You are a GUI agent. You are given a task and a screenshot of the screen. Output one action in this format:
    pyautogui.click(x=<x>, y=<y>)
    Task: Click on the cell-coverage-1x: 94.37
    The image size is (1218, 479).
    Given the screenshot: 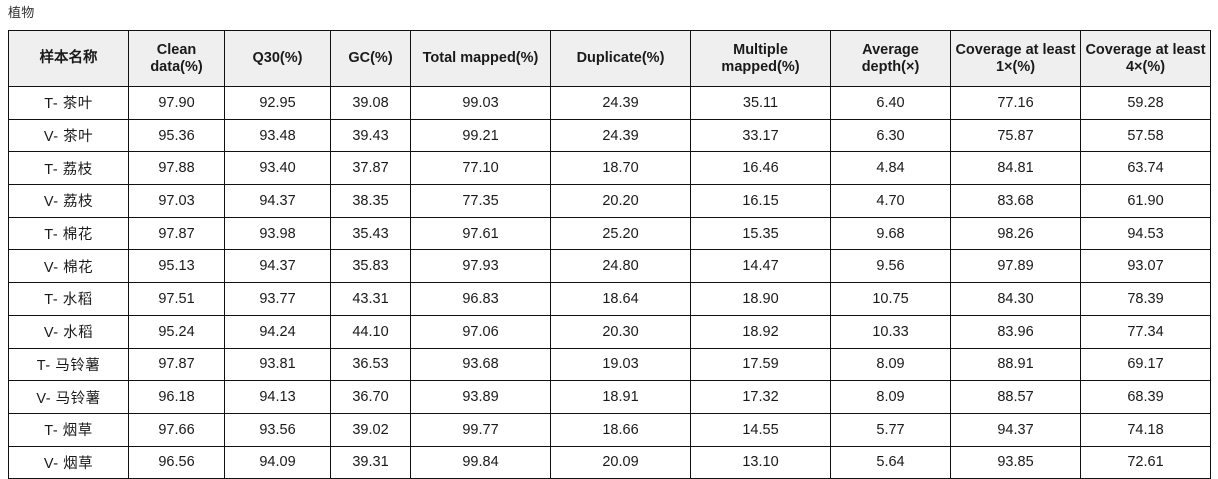 What is the action you would take?
    pyautogui.click(x=1015, y=429)
    